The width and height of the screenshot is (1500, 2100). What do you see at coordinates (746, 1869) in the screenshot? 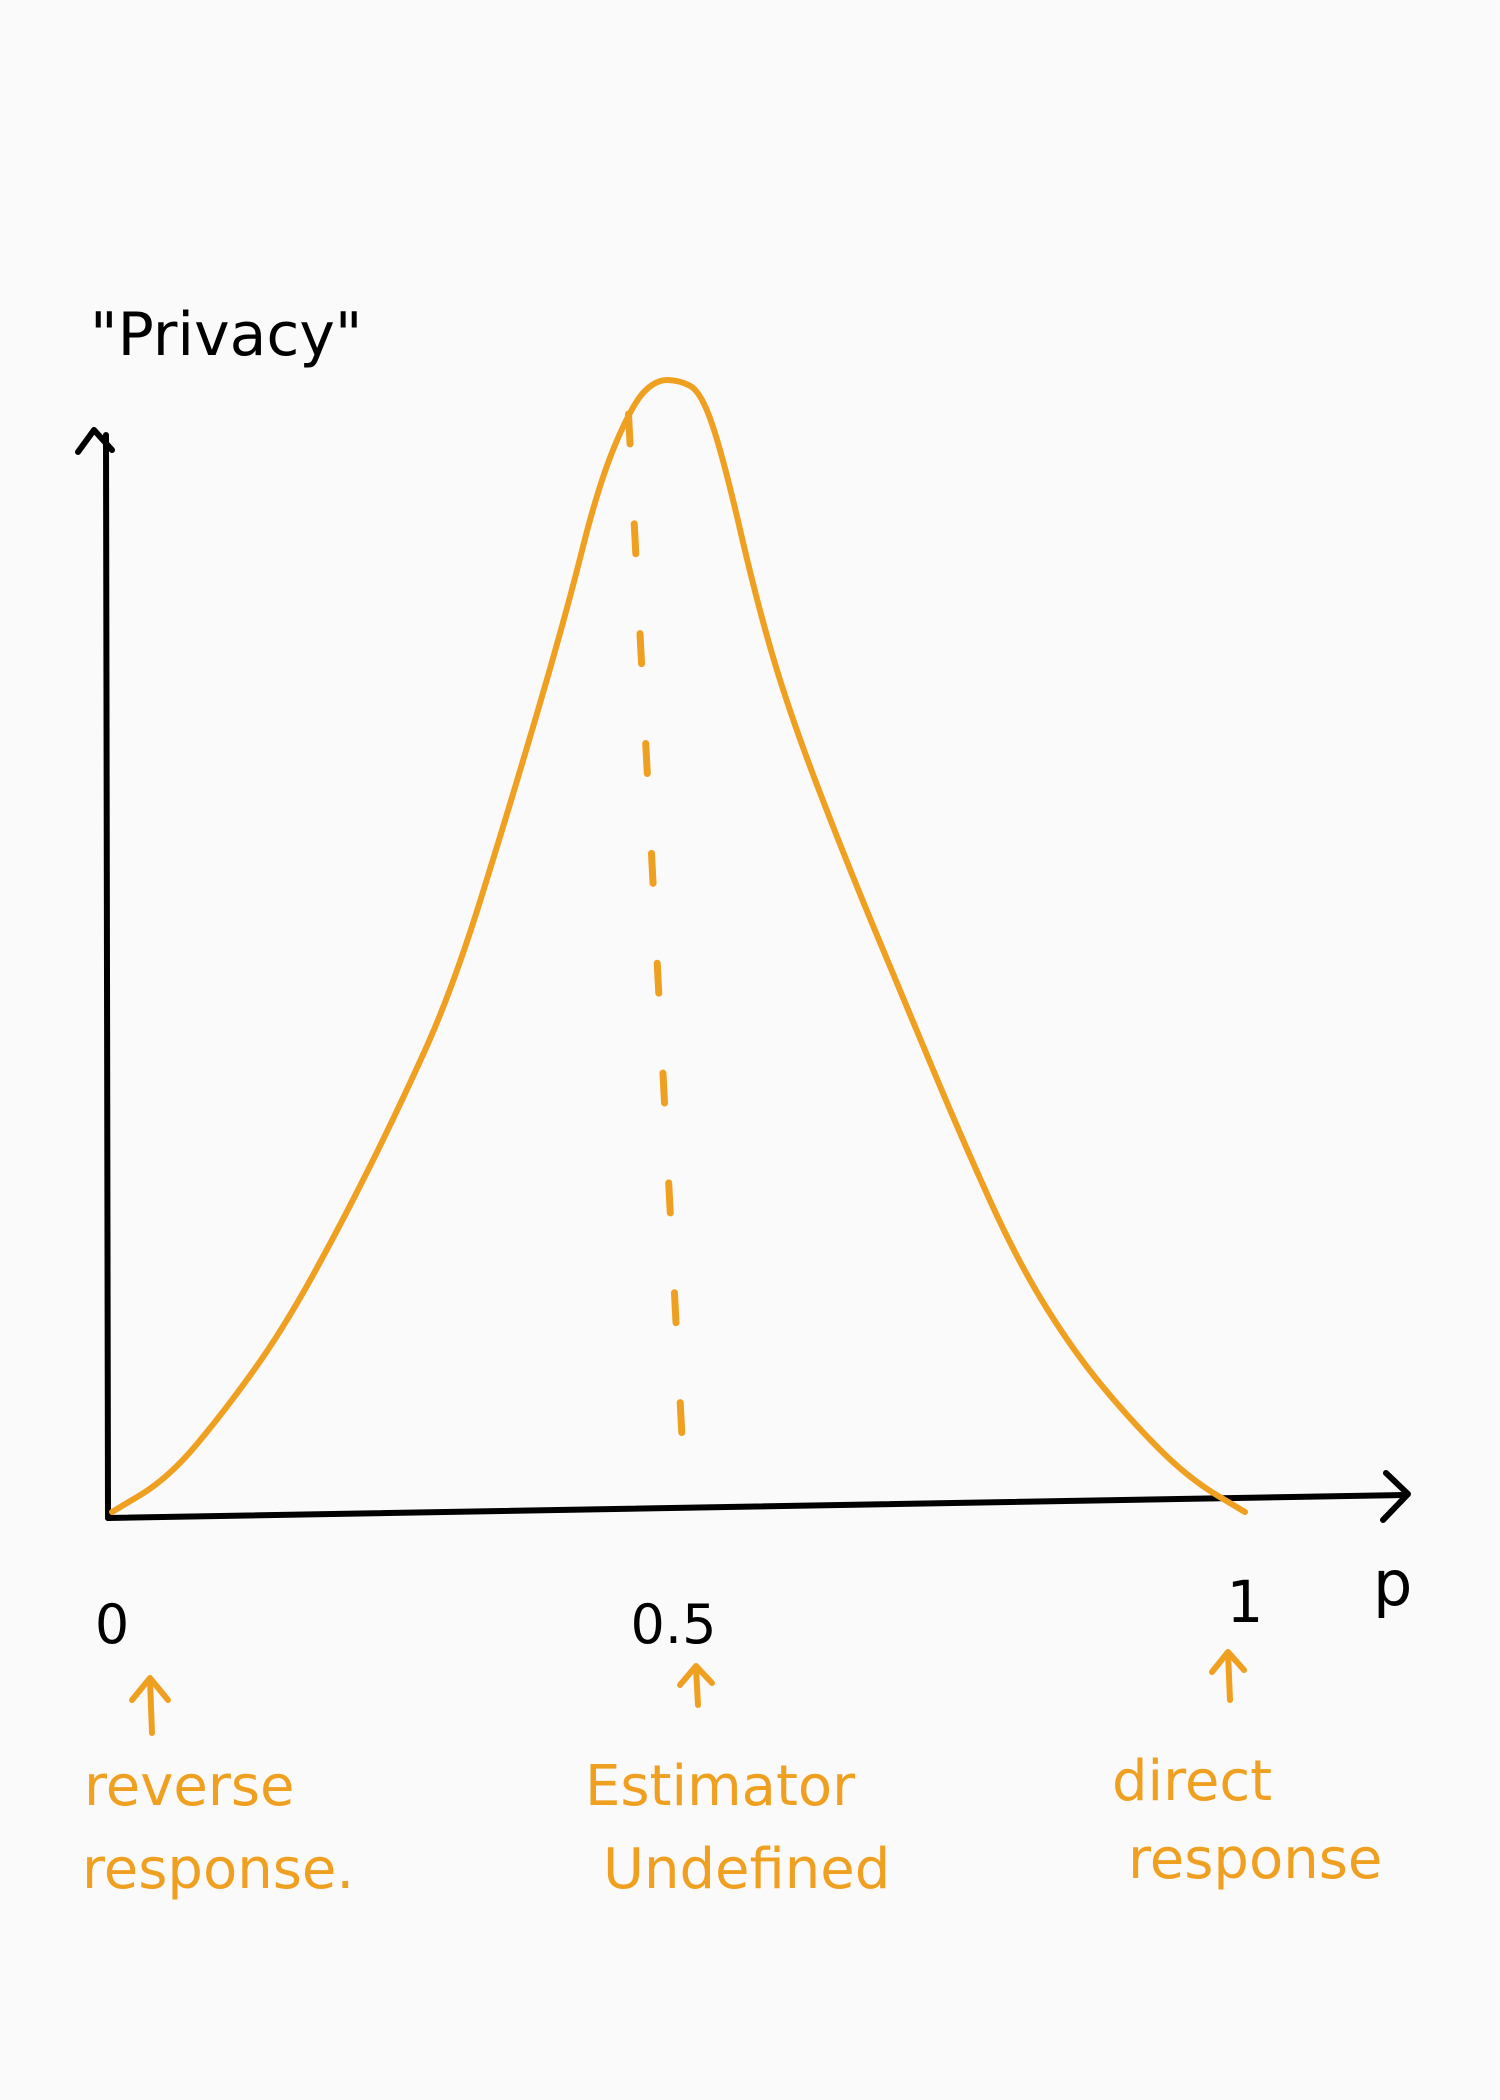
I see `annotation-estimator-line2: Undefined` at bounding box center [746, 1869].